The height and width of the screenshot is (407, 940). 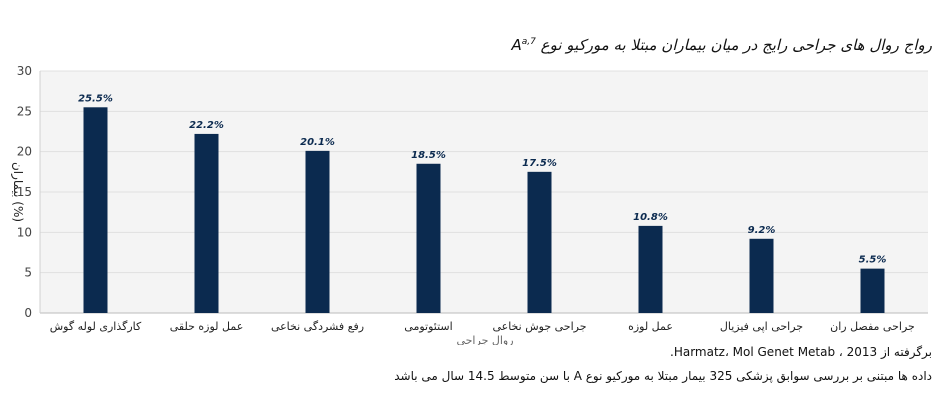 I want to click on y-tick-label: 0, so click(x=28, y=313).